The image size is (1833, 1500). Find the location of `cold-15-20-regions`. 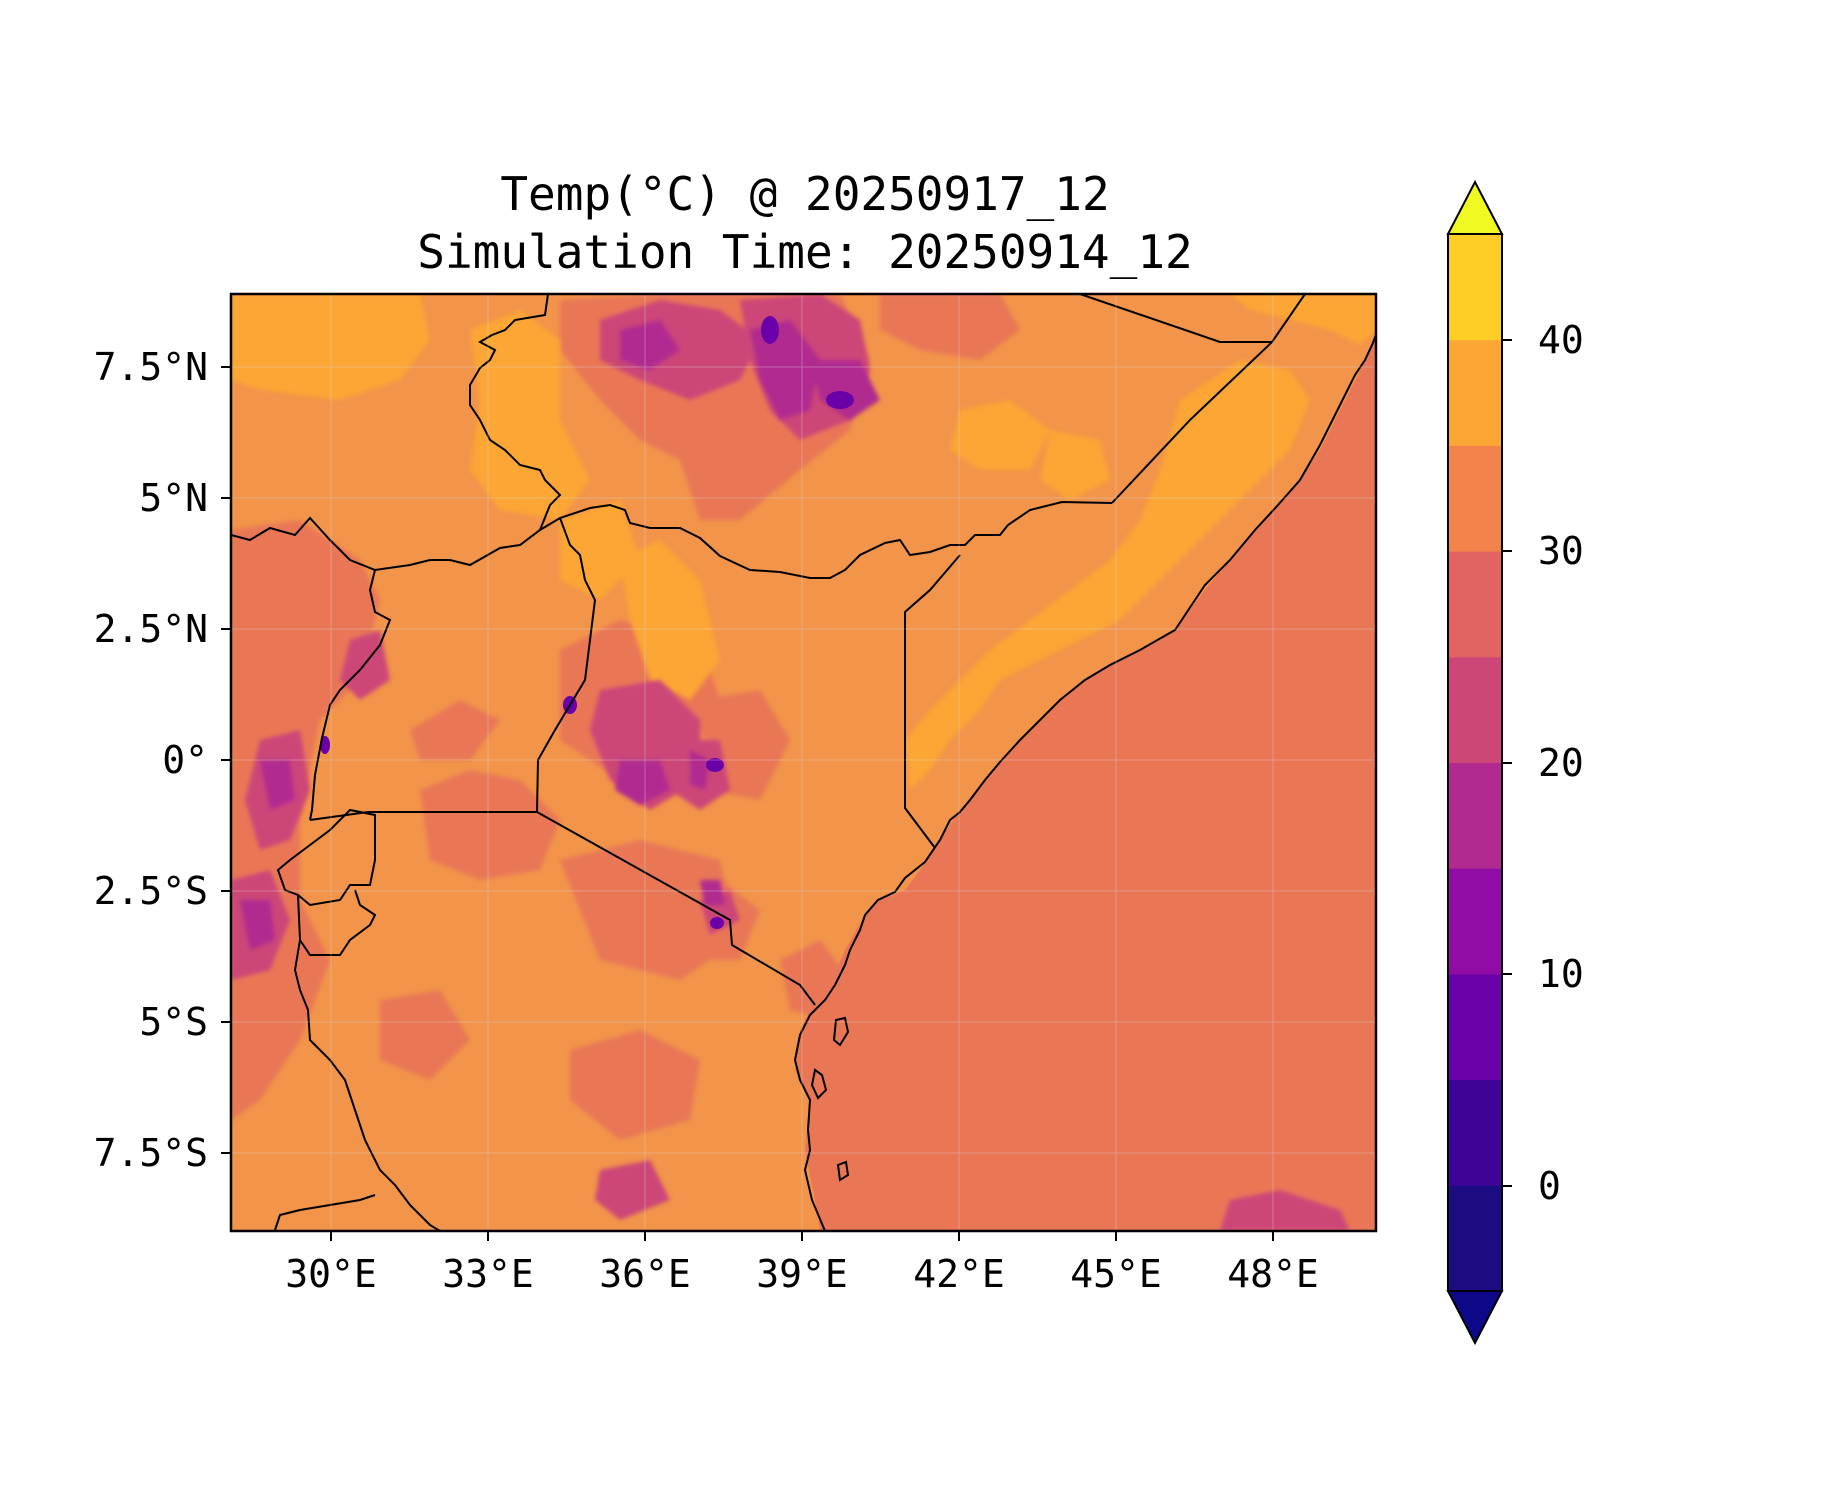

cold-15-20-regions is located at coordinates (560, 635).